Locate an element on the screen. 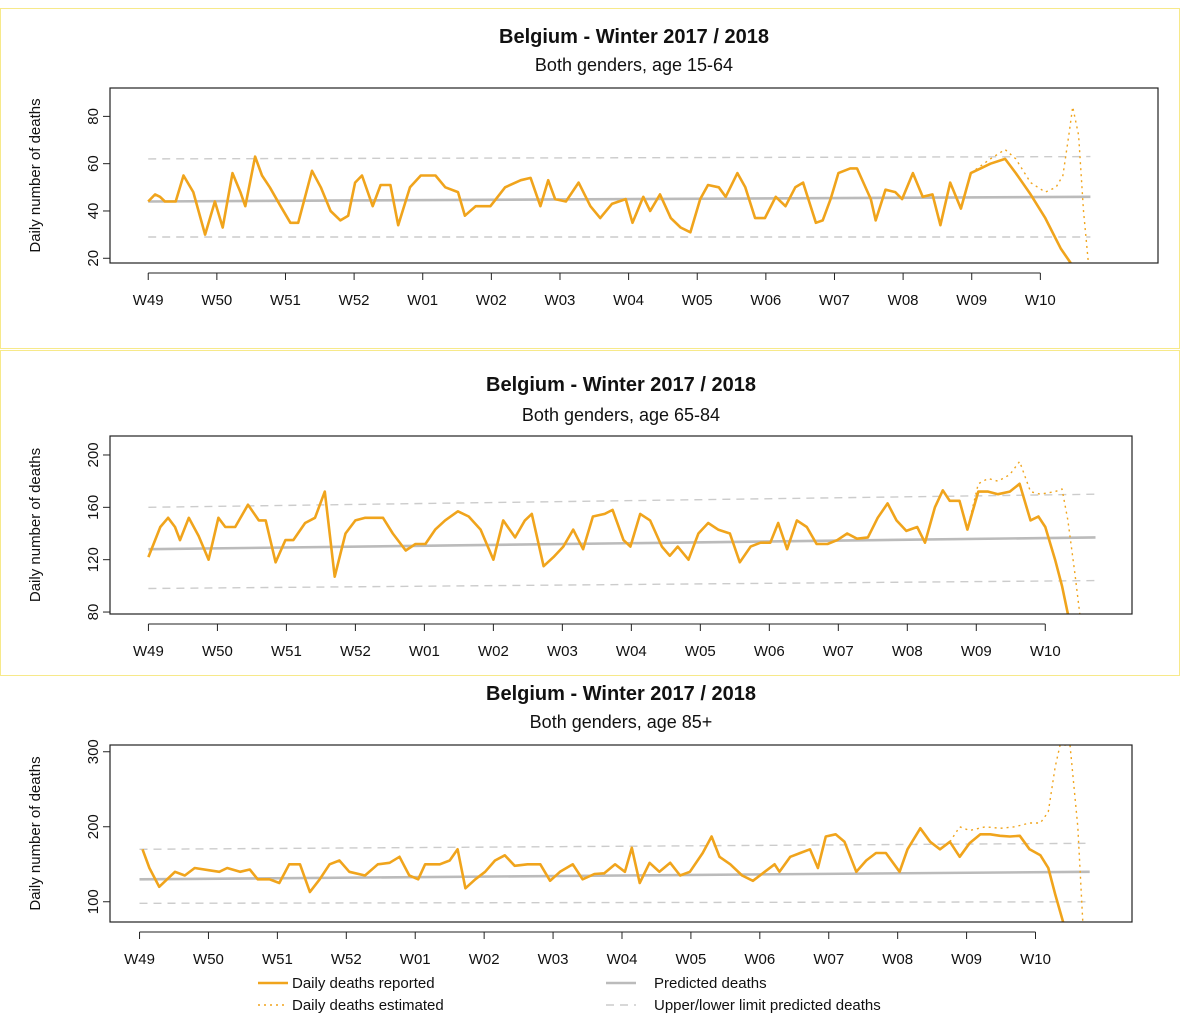 The height and width of the screenshot is (1015, 1180). chart-subtitle: Both genders, age 15-64 is located at coordinates (634, 65).